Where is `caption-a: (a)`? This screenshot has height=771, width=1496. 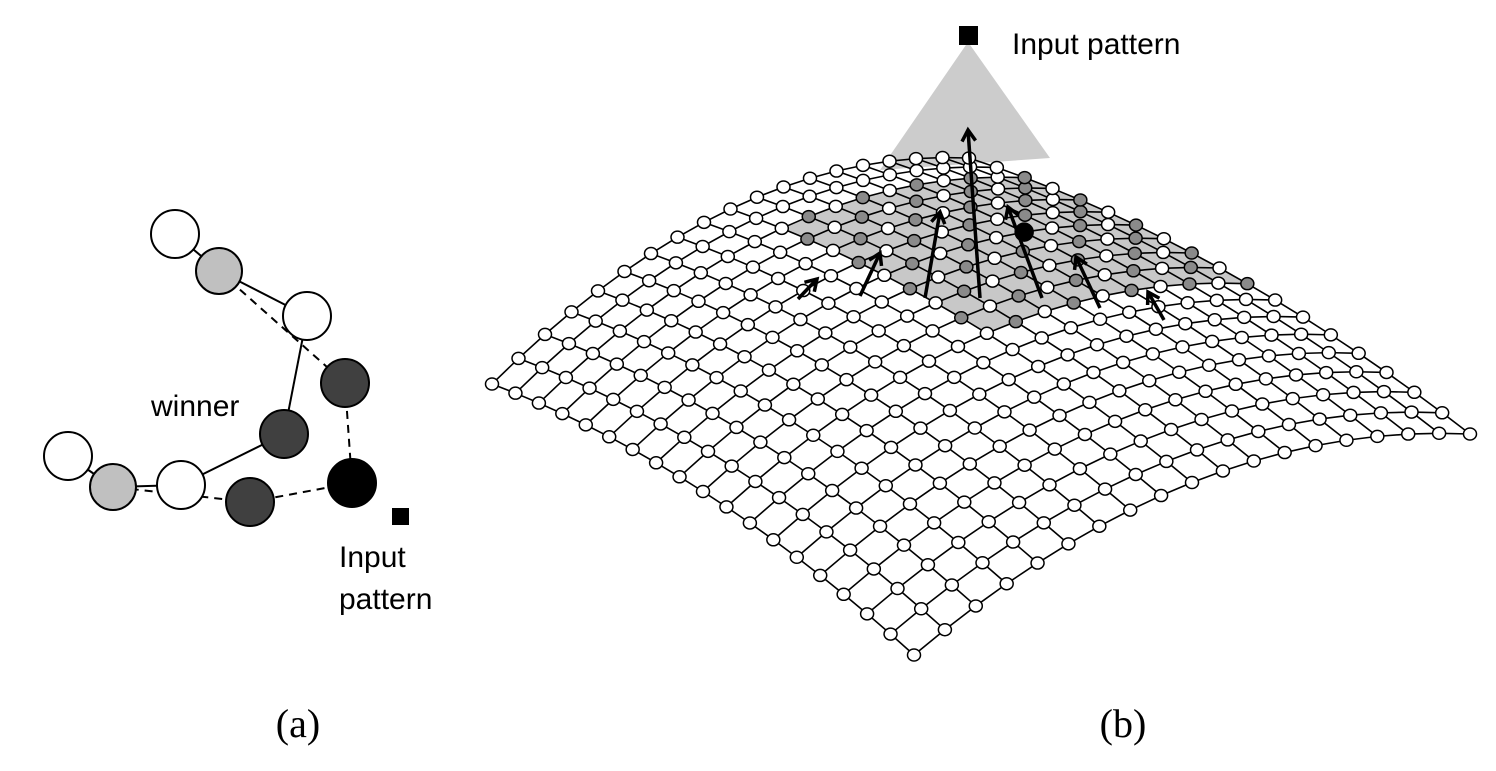
caption-a: (a) is located at coordinates (298, 723).